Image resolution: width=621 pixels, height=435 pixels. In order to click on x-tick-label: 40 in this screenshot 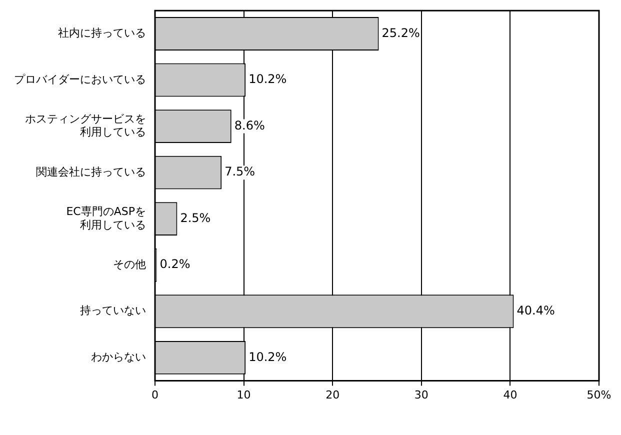, I will do `click(510, 395)`.